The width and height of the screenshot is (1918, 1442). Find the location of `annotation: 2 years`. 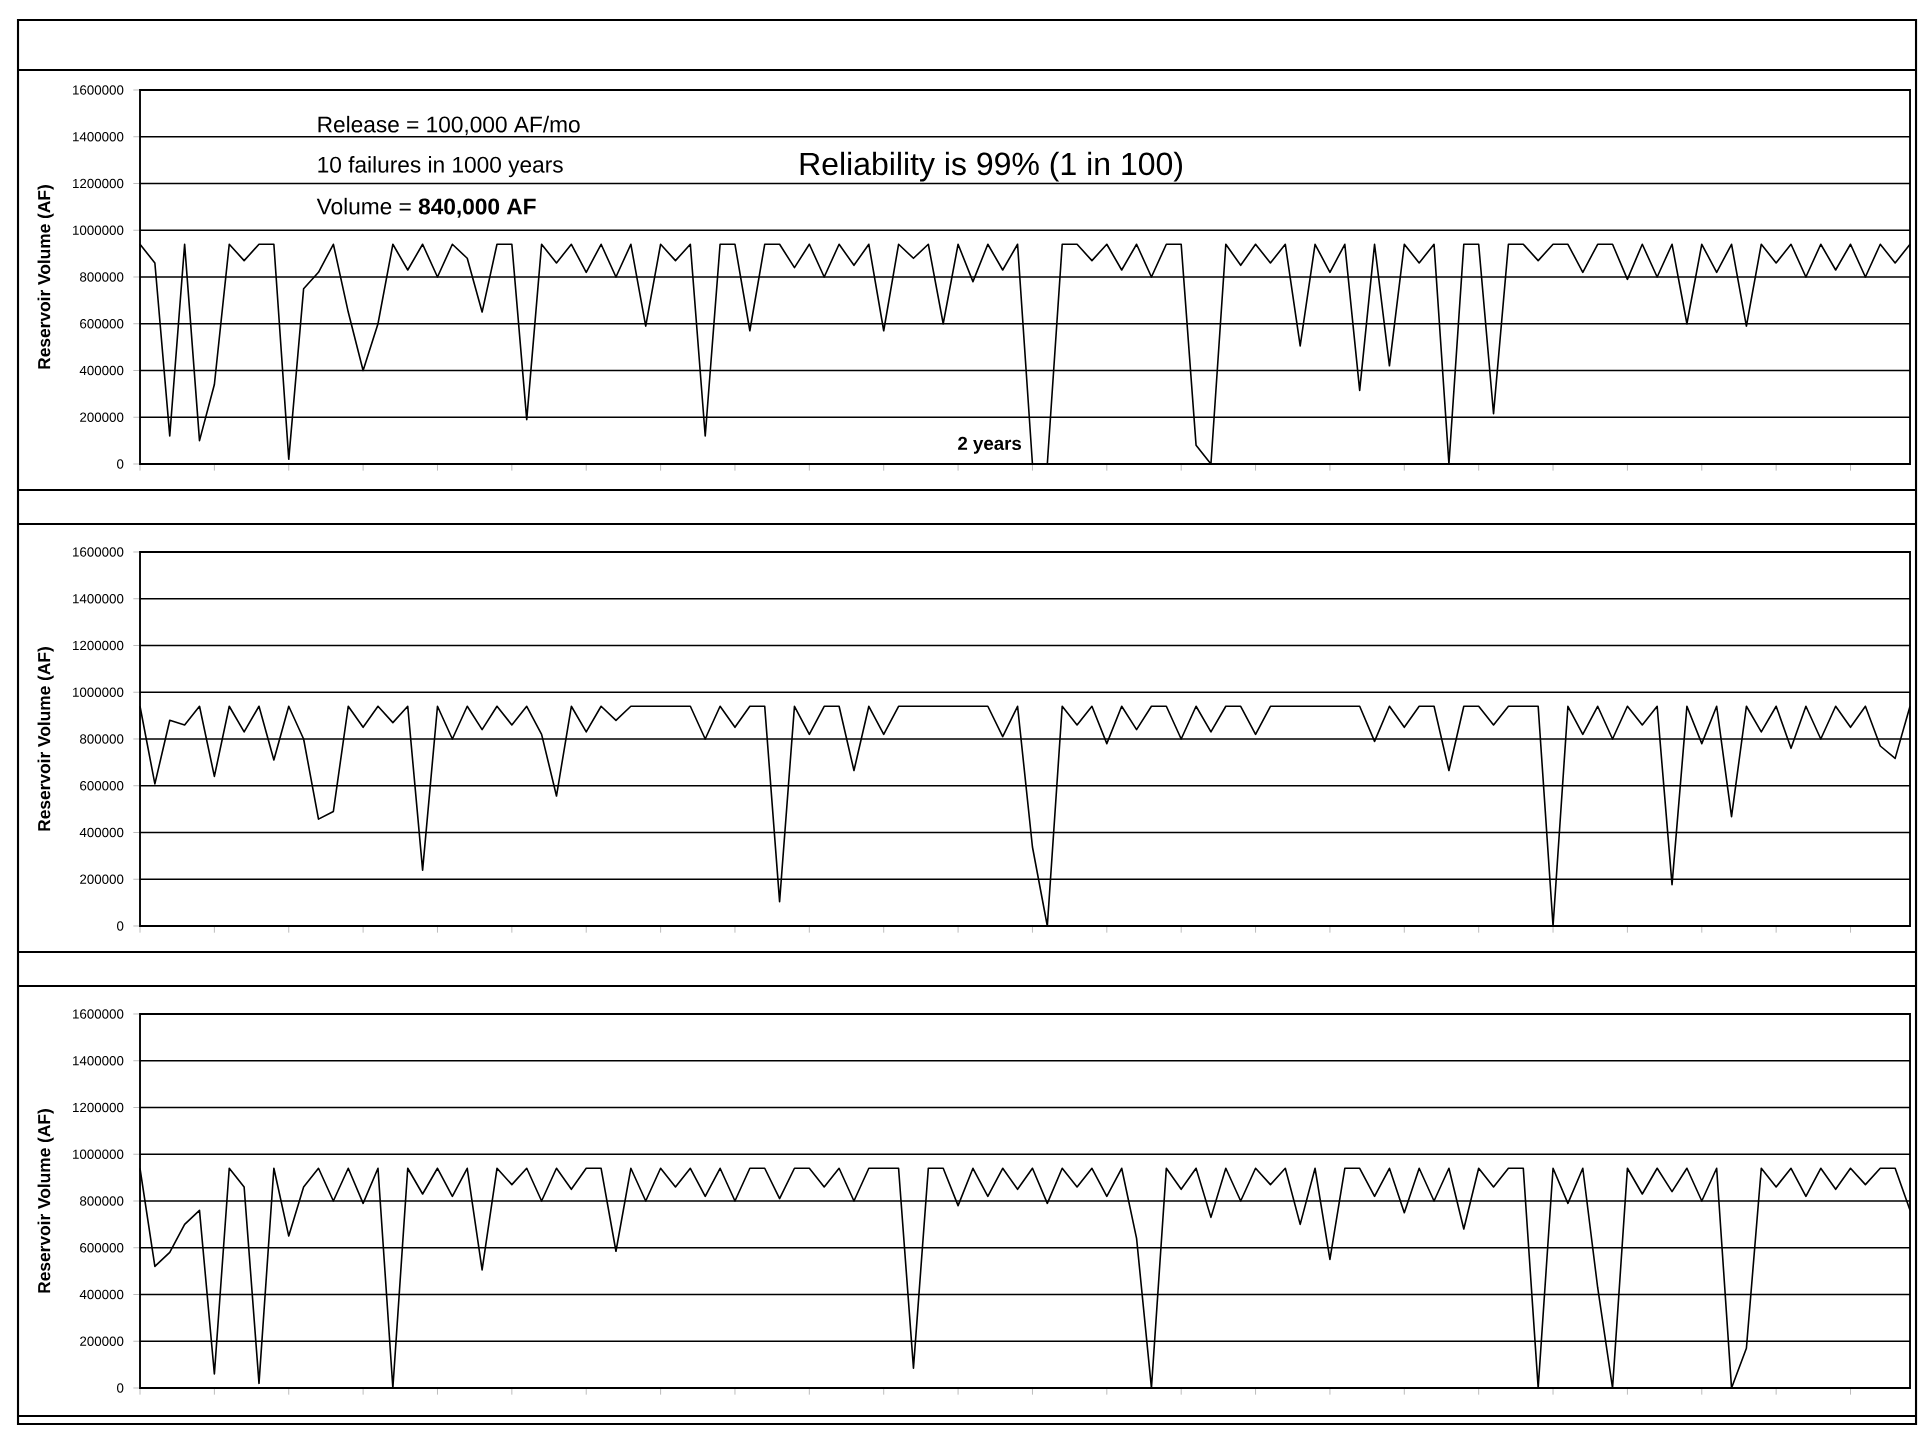

annotation: 2 years is located at coordinates (990, 445).